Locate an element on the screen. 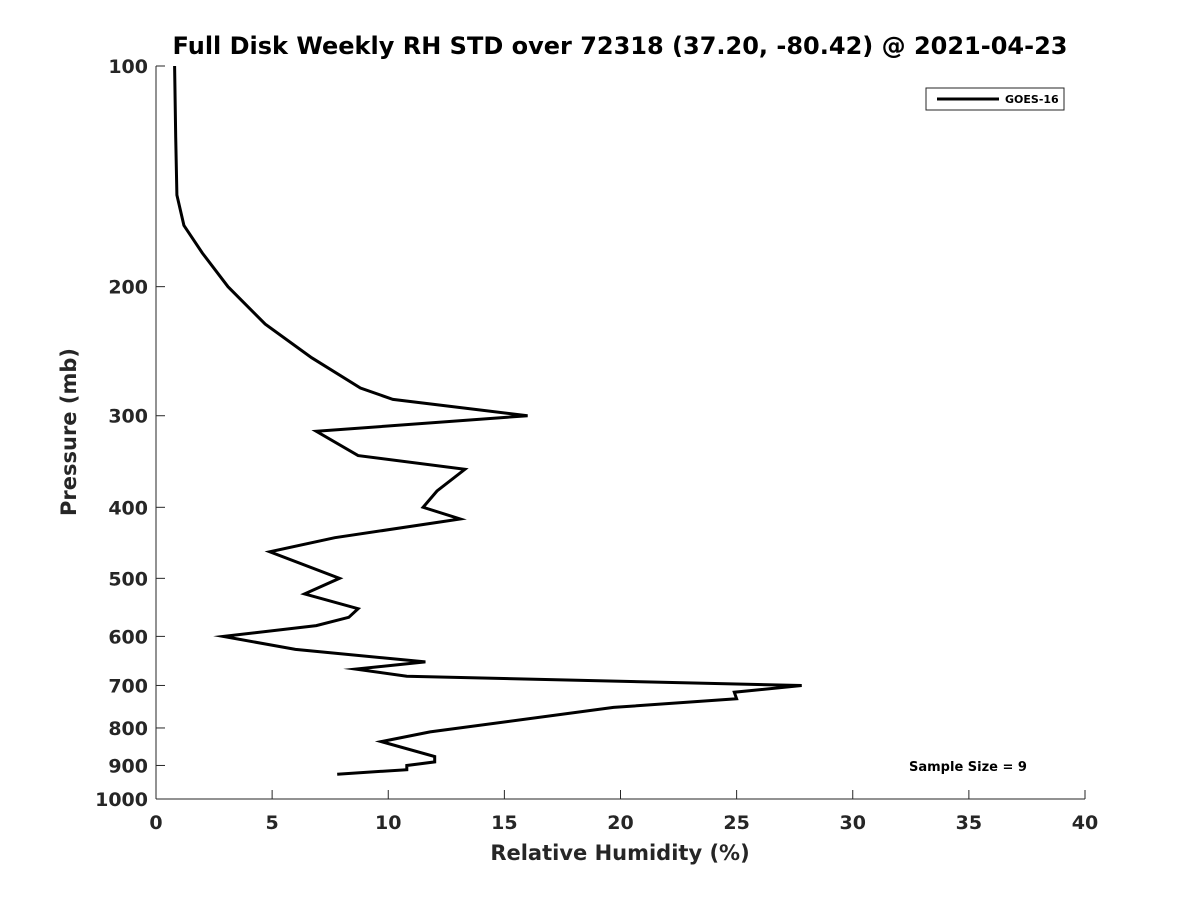 This screenshot has height=900, width=1200. y-tick-label: 700 is located at coordinates (128, 686).